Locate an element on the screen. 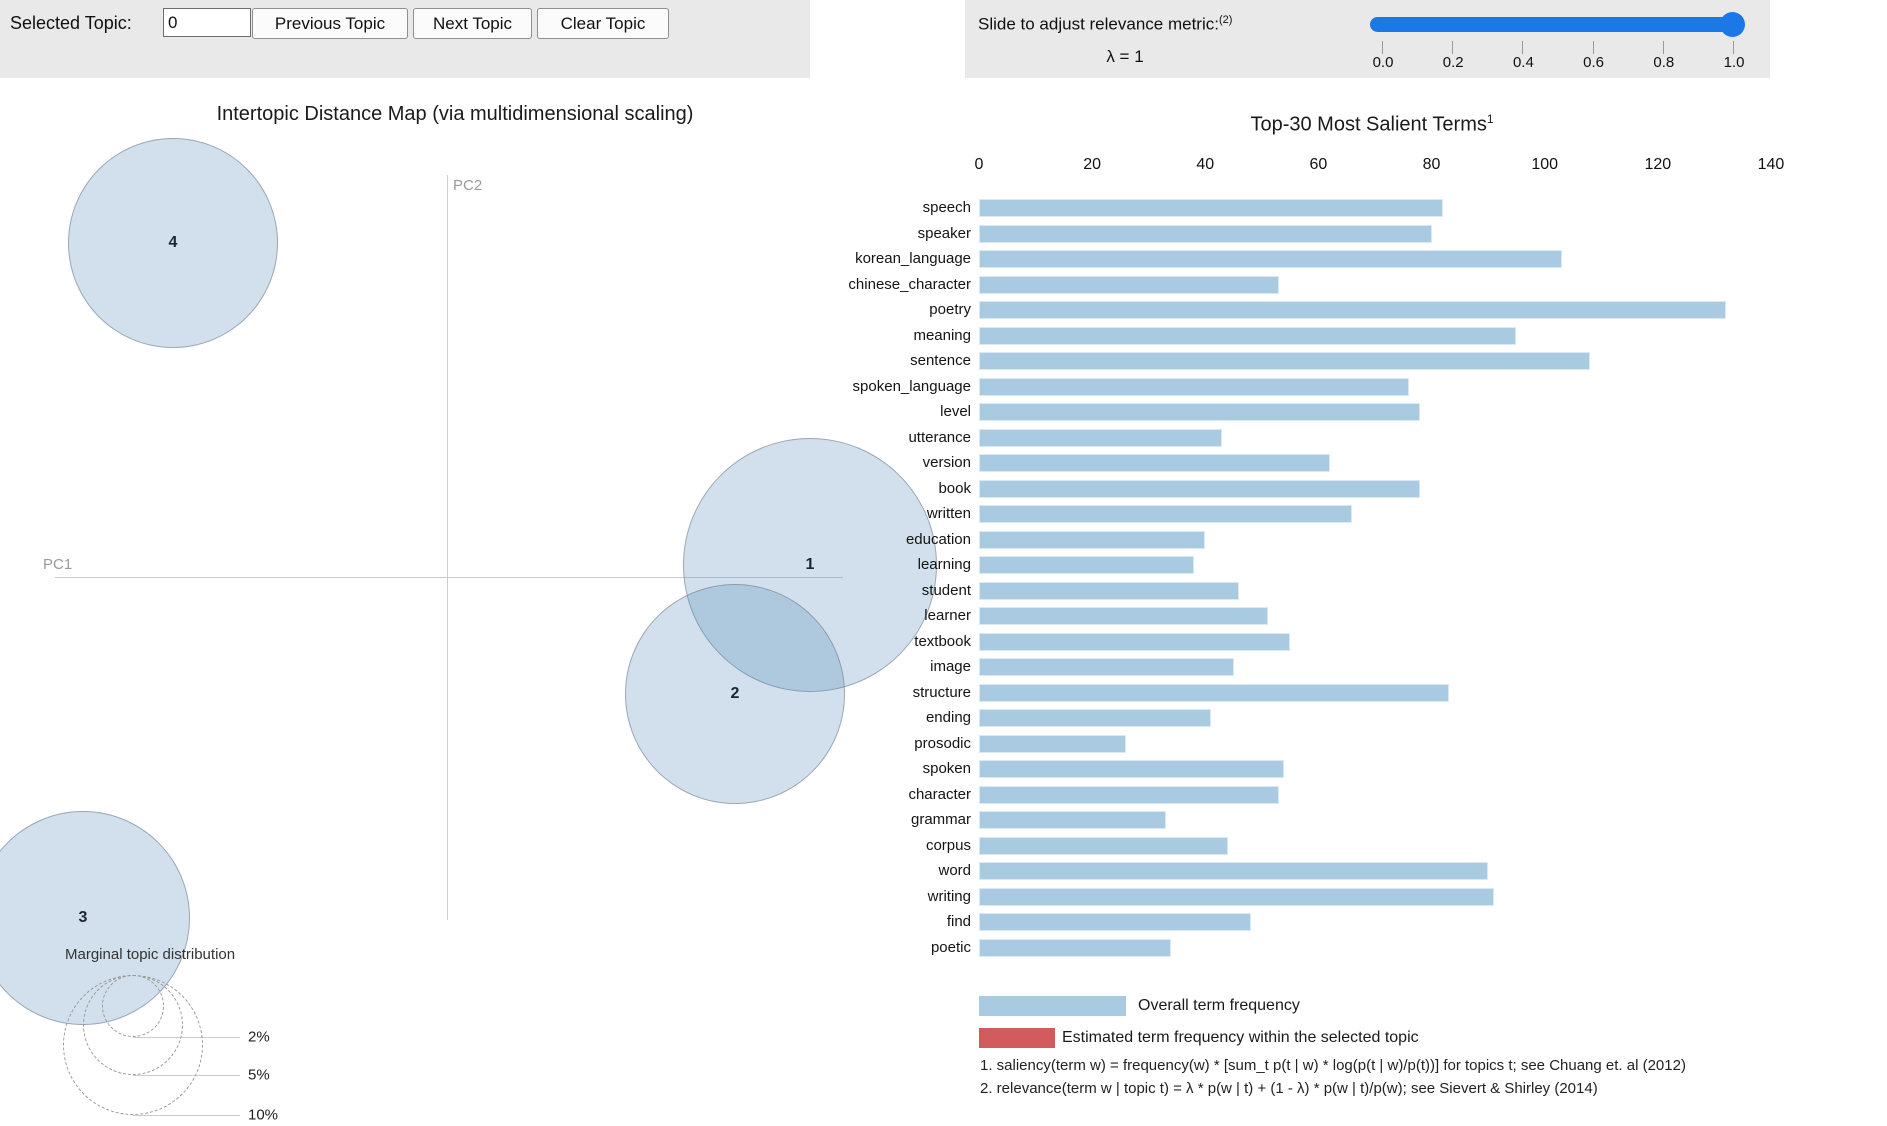 Image resolution: width=1887 pixels, height=1126 pixels. x-tick-label: 0 is located at coordinates (979, 164).